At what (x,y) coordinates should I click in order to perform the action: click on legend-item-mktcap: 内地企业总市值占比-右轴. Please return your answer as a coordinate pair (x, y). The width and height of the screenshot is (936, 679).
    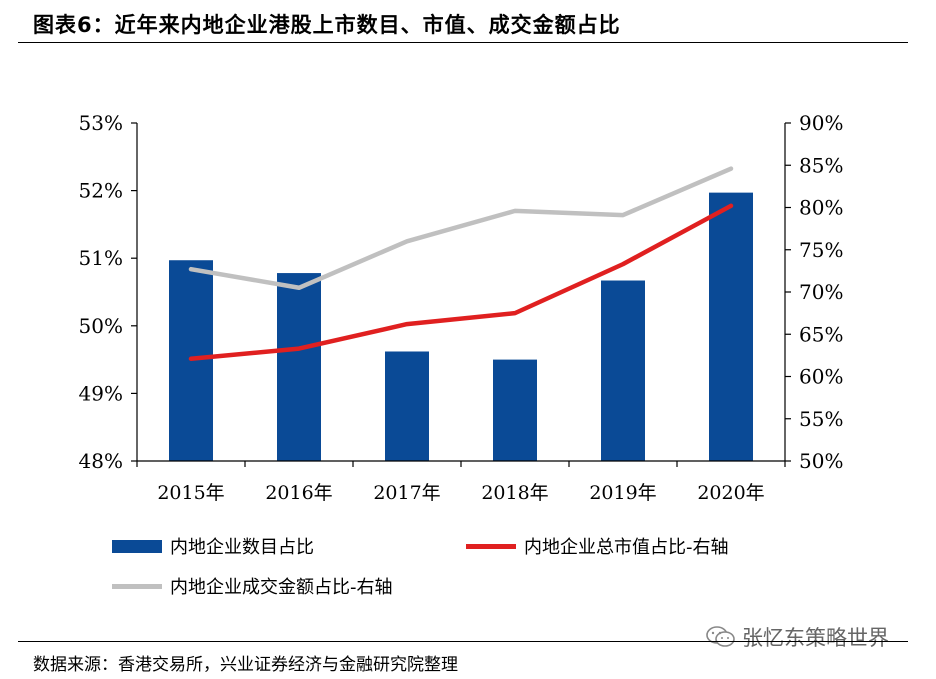
    Looking at the image, I should click on (597, 546).